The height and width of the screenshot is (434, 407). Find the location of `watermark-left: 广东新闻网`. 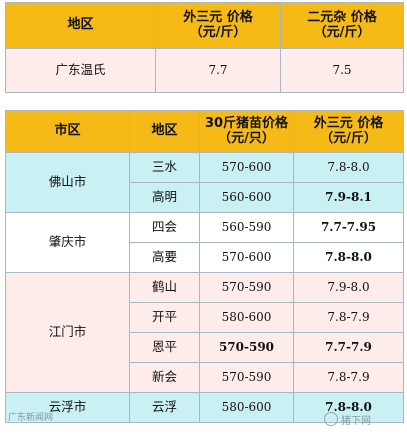

watermark-left: 广东新闻网 is located at coordinates (31, 418).